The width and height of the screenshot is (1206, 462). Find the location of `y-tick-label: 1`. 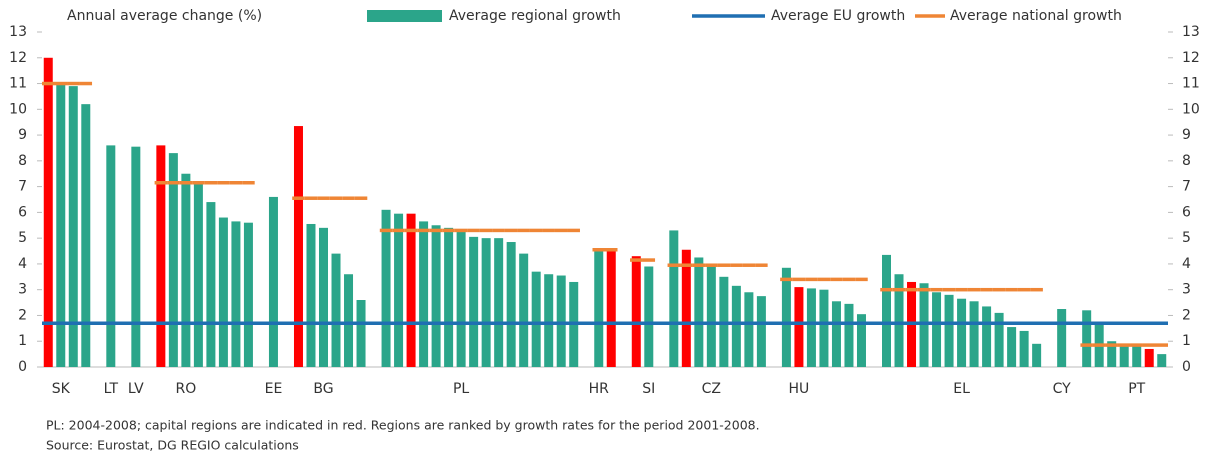

y-tick-label: 1 is located at coordinates (22, 341).